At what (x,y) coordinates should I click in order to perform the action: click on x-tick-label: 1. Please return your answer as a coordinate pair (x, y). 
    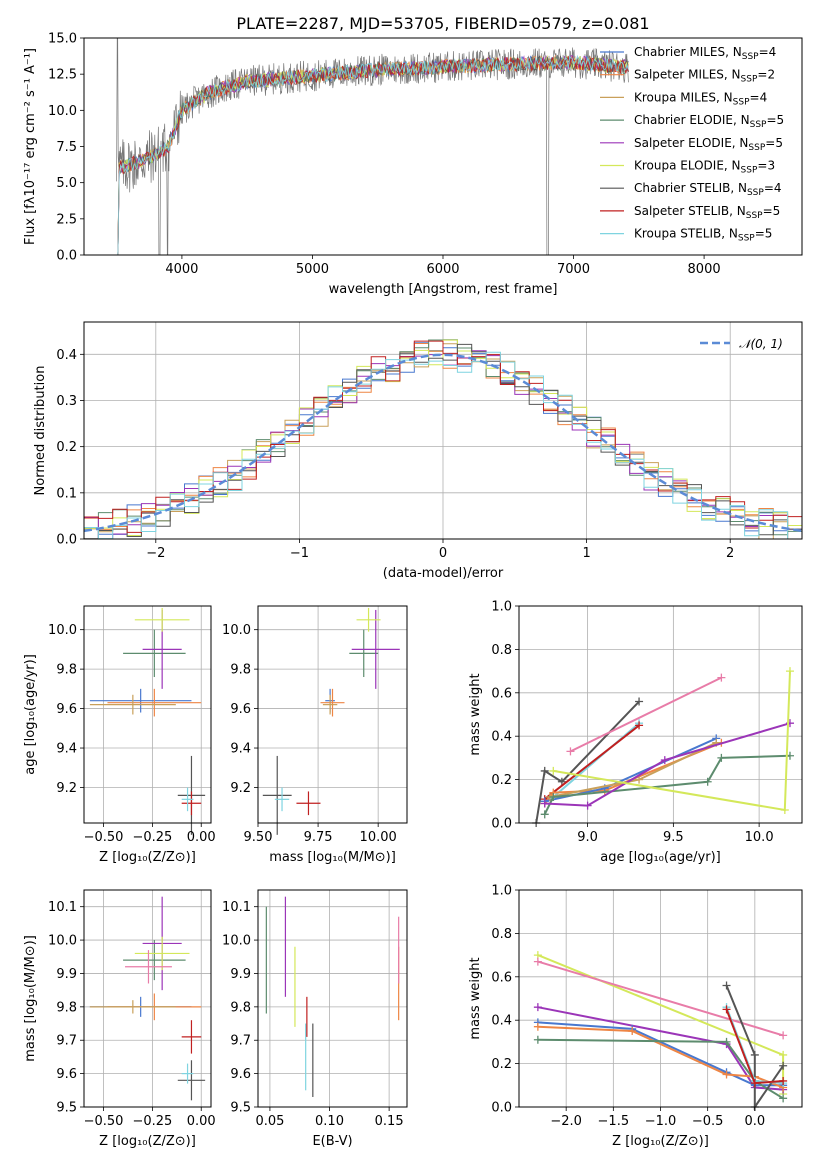
    Looking at the image, I should click on (586, 553).